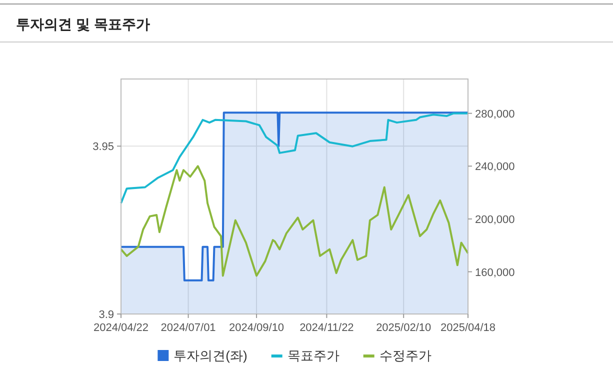 This screenshot has height=390, width=613. What do you see at coordinates (313, 355) in the screenshot?
I see `legend-label: 목표주가` at bounding box center [313, 355].